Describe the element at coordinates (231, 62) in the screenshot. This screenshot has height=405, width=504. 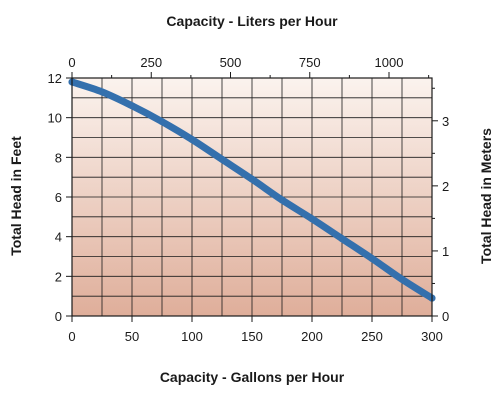
I see `x-top-tick-label: 500` at that location.